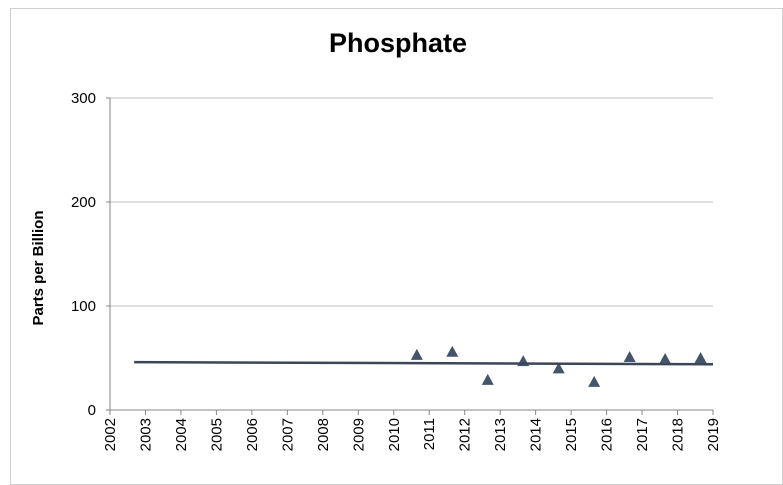 The width and height of the screenshot is (783, 485). Describe the element at coordinates (358, 434) in the screenshot. I see `x-tick-label: 2009` at that location.